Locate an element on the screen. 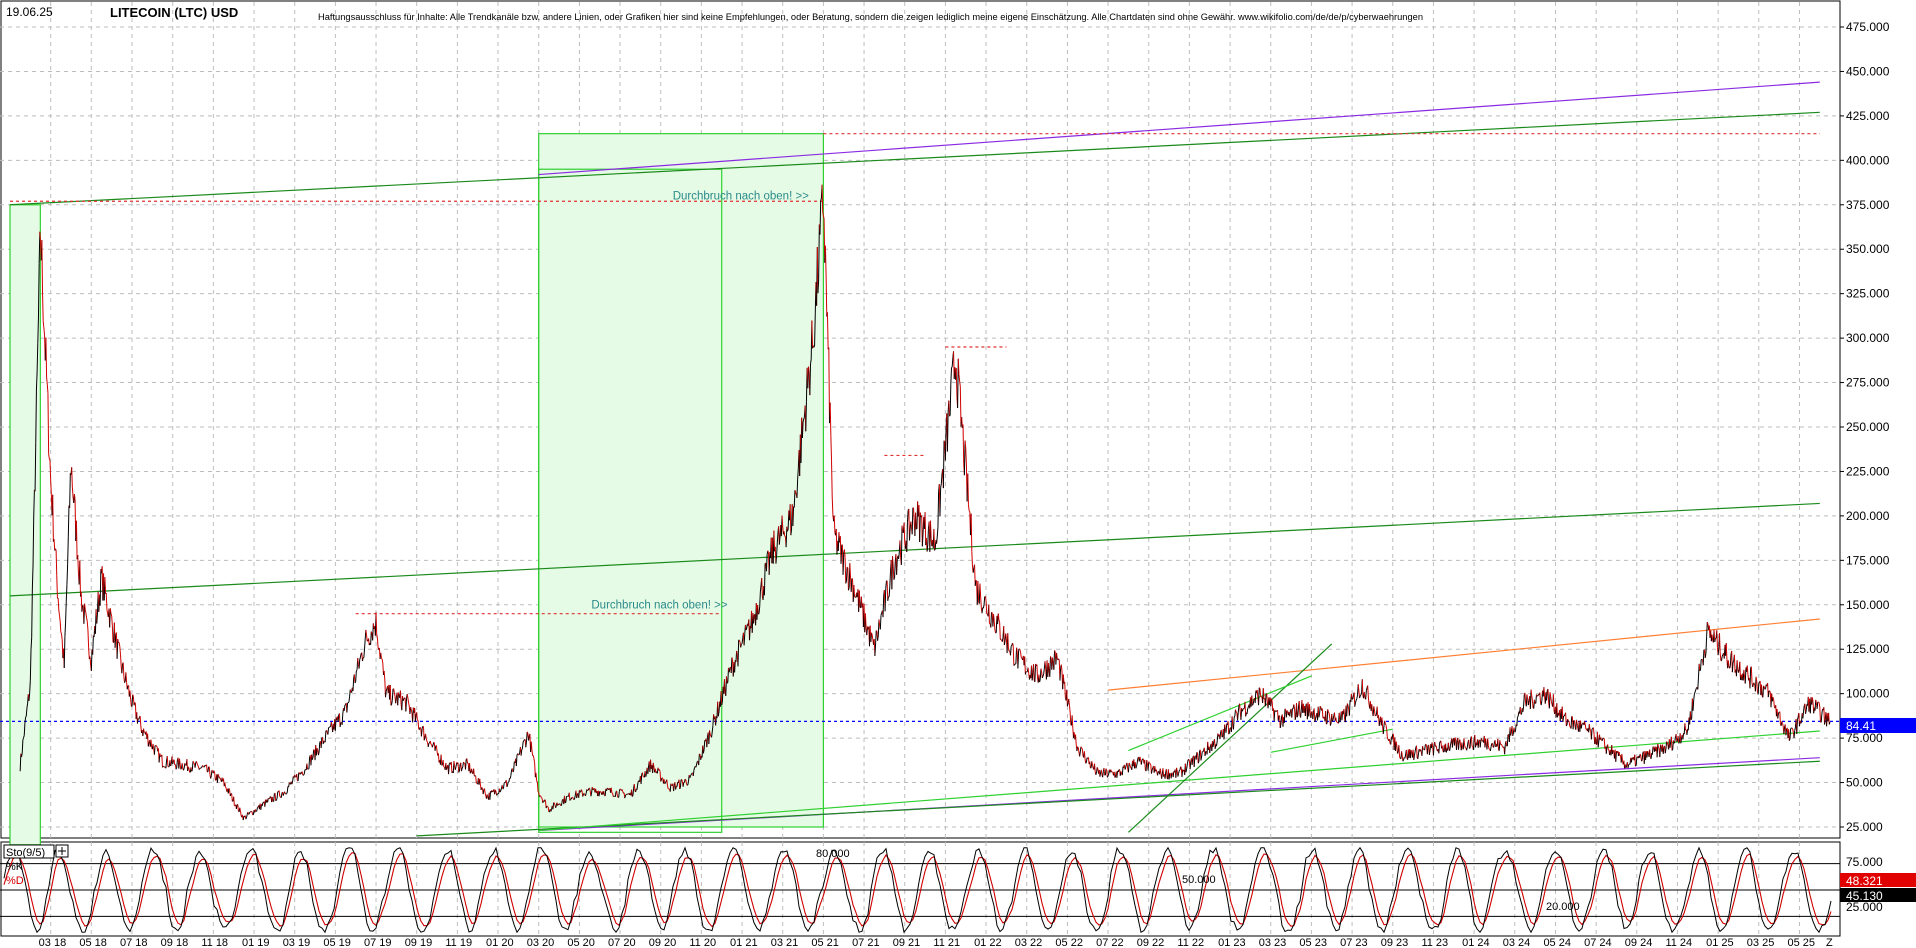 The height and width of the screenshot is (948, 1916). sto-legend-d: %D is located at coordinates (15, 881).